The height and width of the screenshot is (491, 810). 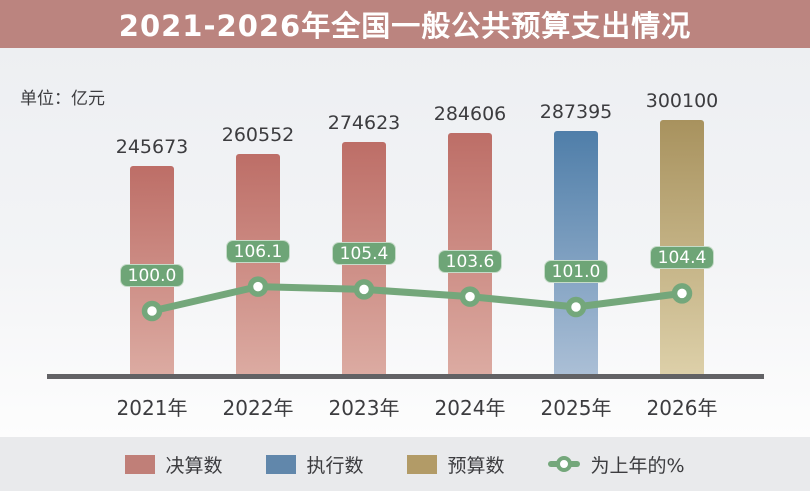 I want to click on legend-swatch-budget, so click(x=422, y=464).